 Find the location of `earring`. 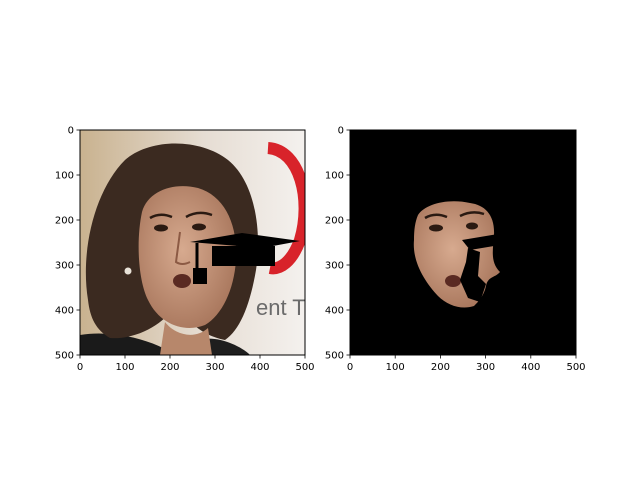

earring is located at coordinates (128, 271).